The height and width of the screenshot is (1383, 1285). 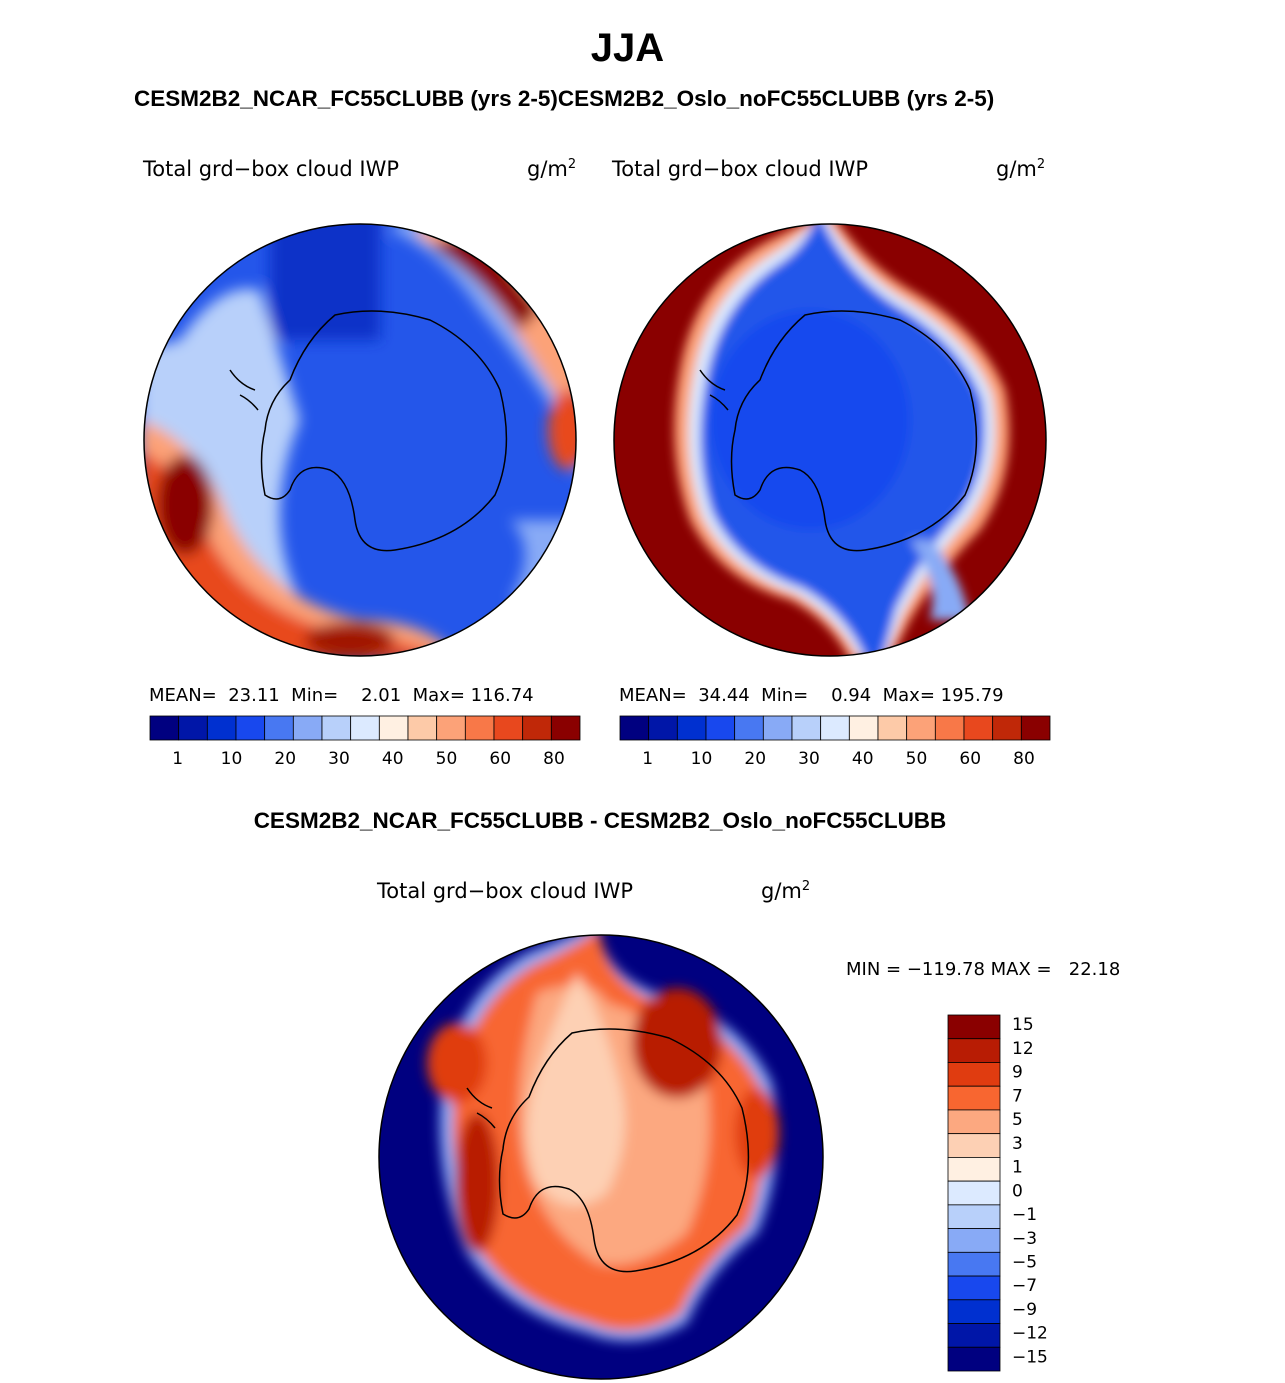 What do you see at coordinates (1024, 1263) in the screenshot?
I see `colorbar-diff-label: −5` at bounding box center [1024, 1263].